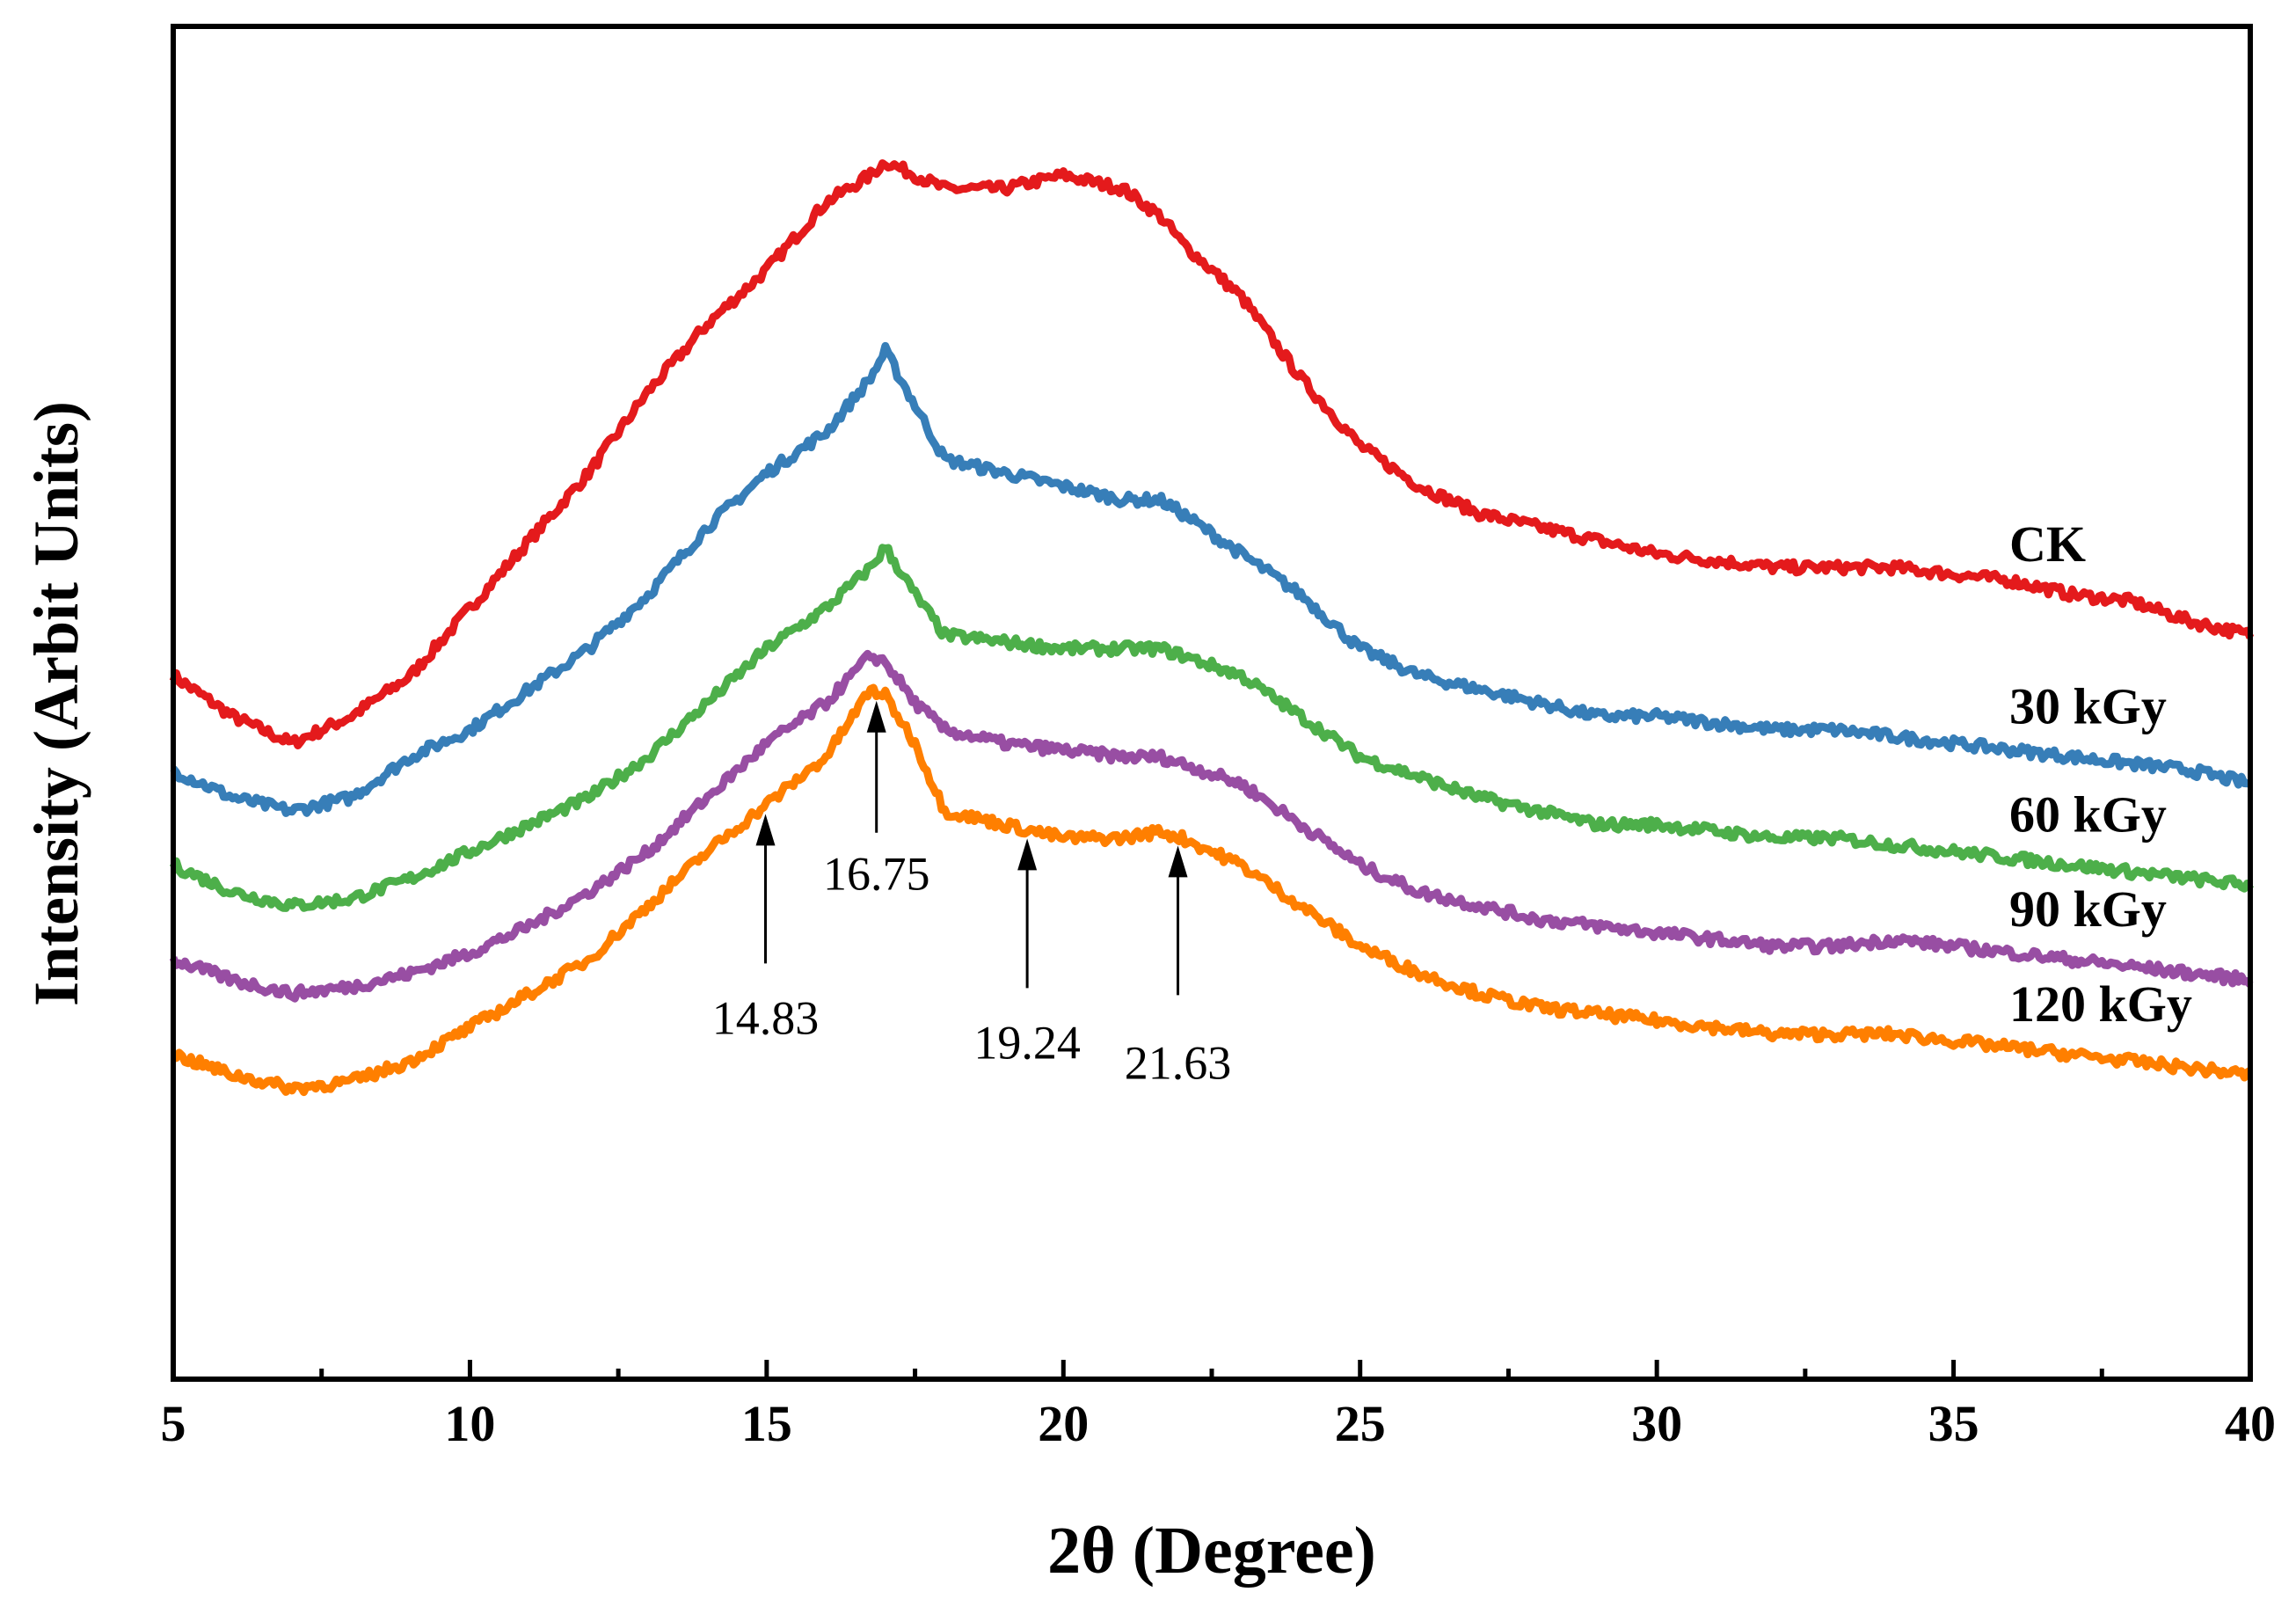  Describe the element at coordinates (766, 1017) in the screenshot. I see `annotation-label: 14.83` at that location.